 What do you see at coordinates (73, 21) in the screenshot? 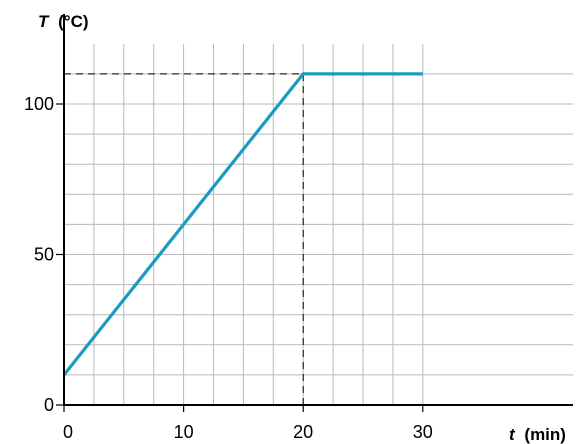
I see `y-axis-unit: (°C)` at bounding box center [73, 21].